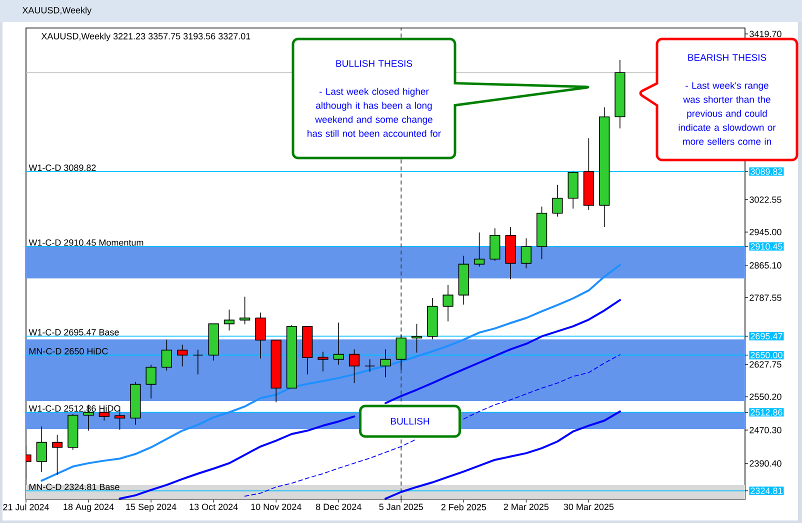  What do you see at coordinates (727, 113) in the screenshot?
I see `annotation: - Last week's range was shorter than the previous and could indicate a slowdown or more sellers come in` at bounding box center [727, 113].